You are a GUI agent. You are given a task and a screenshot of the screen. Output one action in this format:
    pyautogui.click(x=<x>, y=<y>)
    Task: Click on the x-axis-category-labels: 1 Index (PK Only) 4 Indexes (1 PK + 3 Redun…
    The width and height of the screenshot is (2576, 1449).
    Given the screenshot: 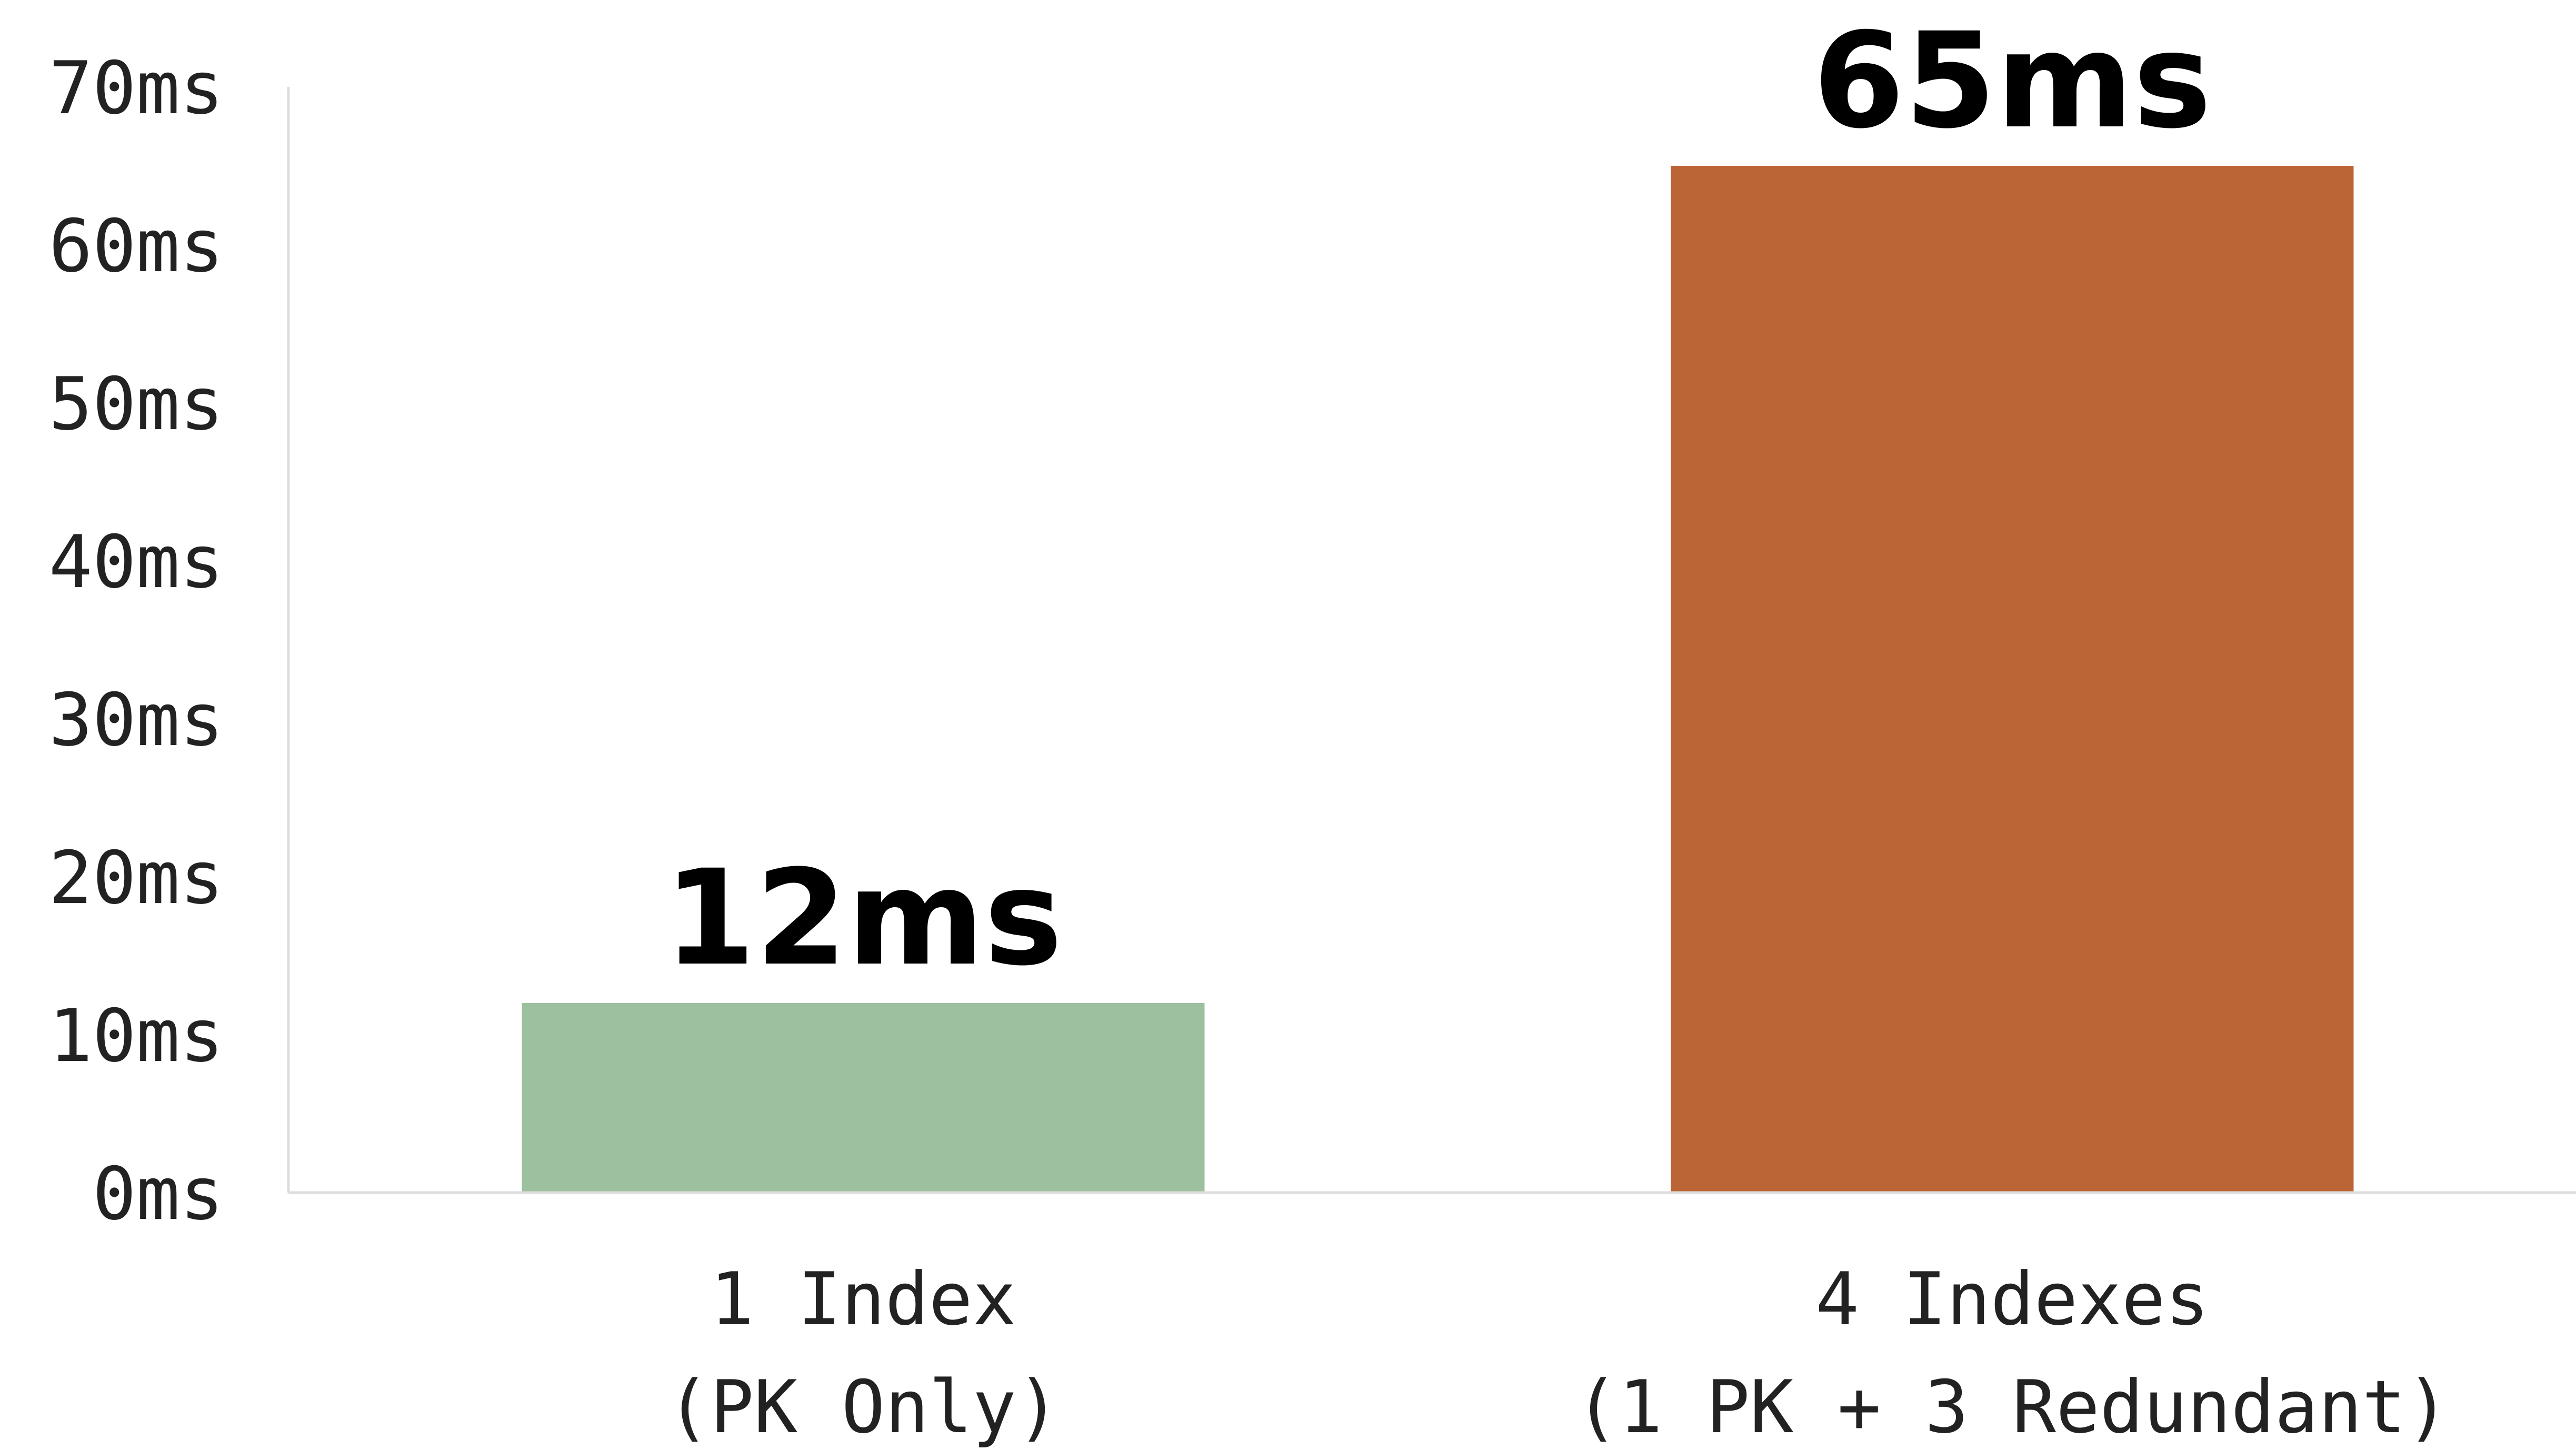 What is the action you would take?
    pyautogui.click(x=1558, y=1353)
    